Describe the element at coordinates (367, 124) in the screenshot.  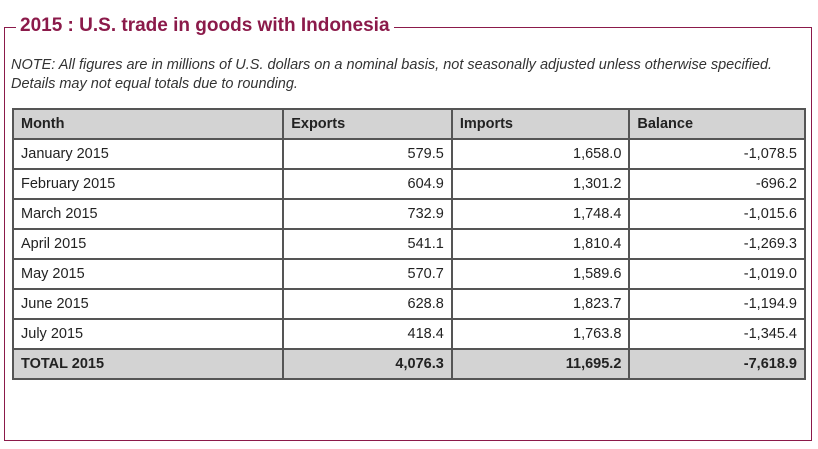
I see `header-exports: Exports` at that location.